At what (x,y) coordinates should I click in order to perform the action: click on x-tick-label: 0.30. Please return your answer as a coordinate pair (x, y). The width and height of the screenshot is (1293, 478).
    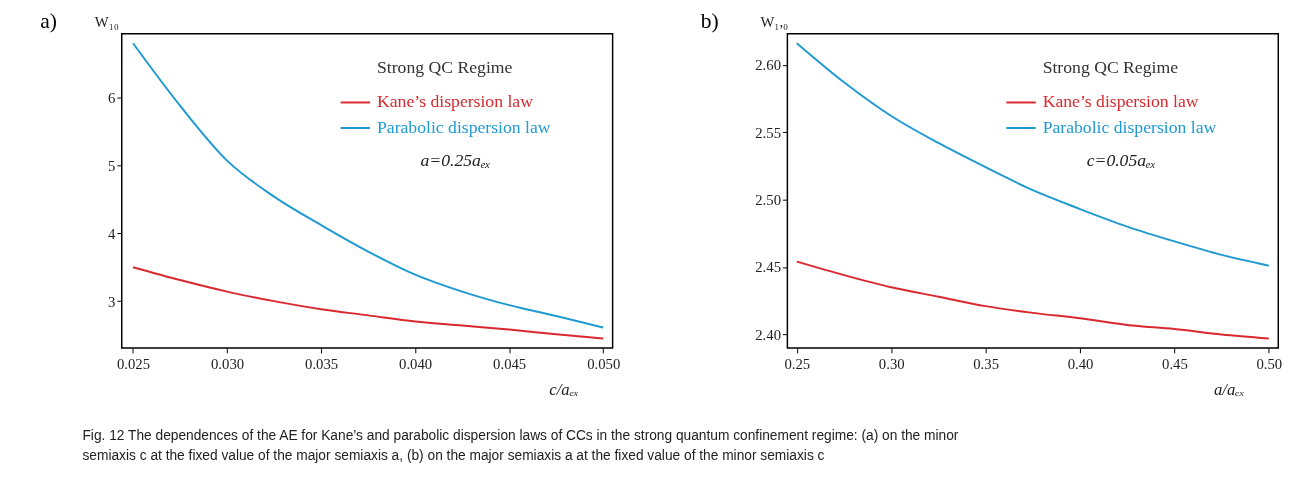
    Looking at the image, I should click on (891, 364).